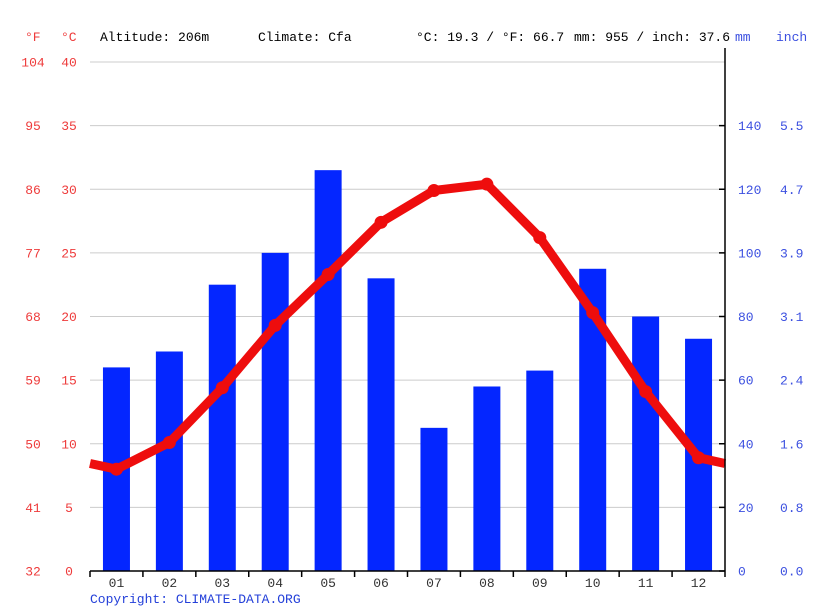 Image resolution: width=815 pixels, height=611 pixels. Describe the element at coordinates (743, 37) in the screenshot. I see `header-mm-unit: mm` at that location.